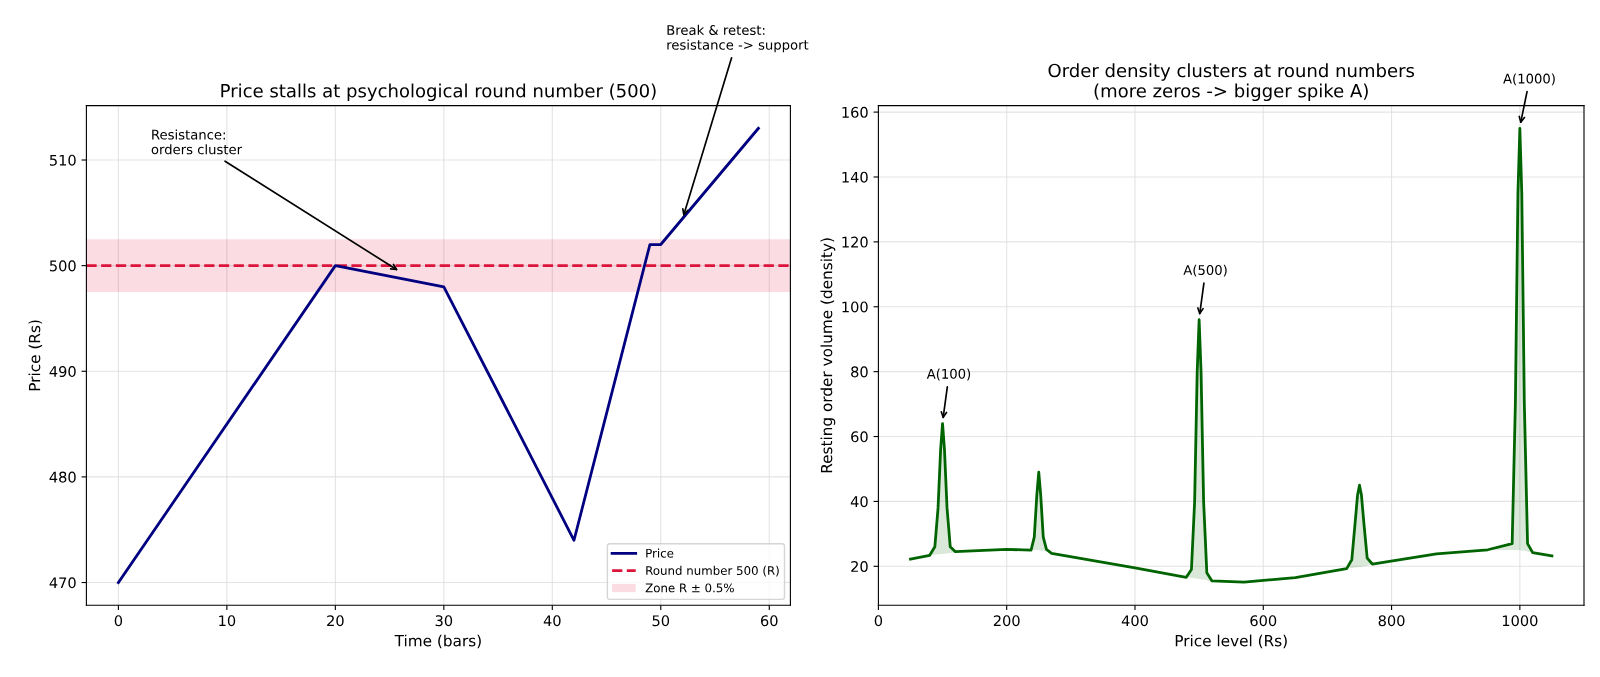  Describe the element at coordinates (62, 266) in the screenshot. I see `y-tick-label: 500` at that location.